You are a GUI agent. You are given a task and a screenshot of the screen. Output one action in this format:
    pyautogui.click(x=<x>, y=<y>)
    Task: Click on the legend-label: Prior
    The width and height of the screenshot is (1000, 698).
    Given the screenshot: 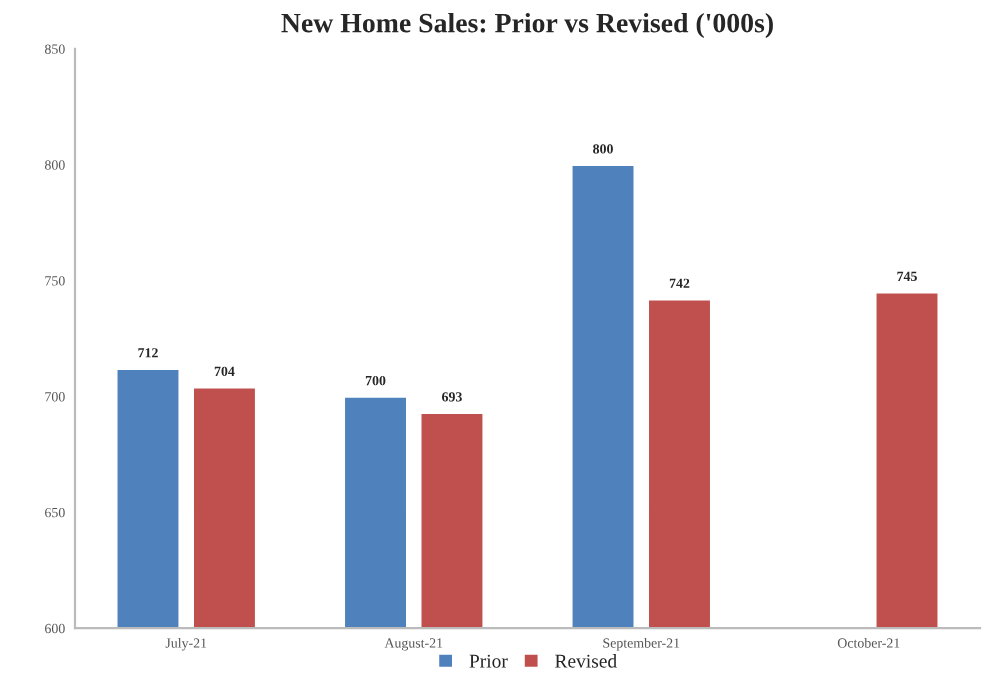 What is the action you would take?
    pyautogui.click(x=488, y=661)
    